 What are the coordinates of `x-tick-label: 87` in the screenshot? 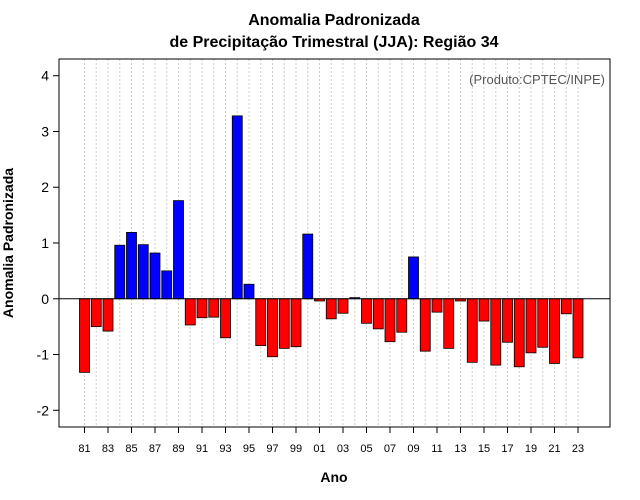 It's located at (155, 449).